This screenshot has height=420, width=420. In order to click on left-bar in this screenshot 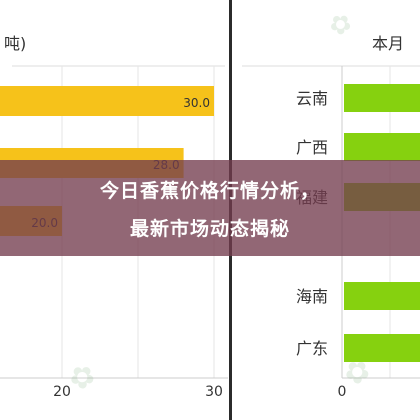, I will do `click(107, 101)`.